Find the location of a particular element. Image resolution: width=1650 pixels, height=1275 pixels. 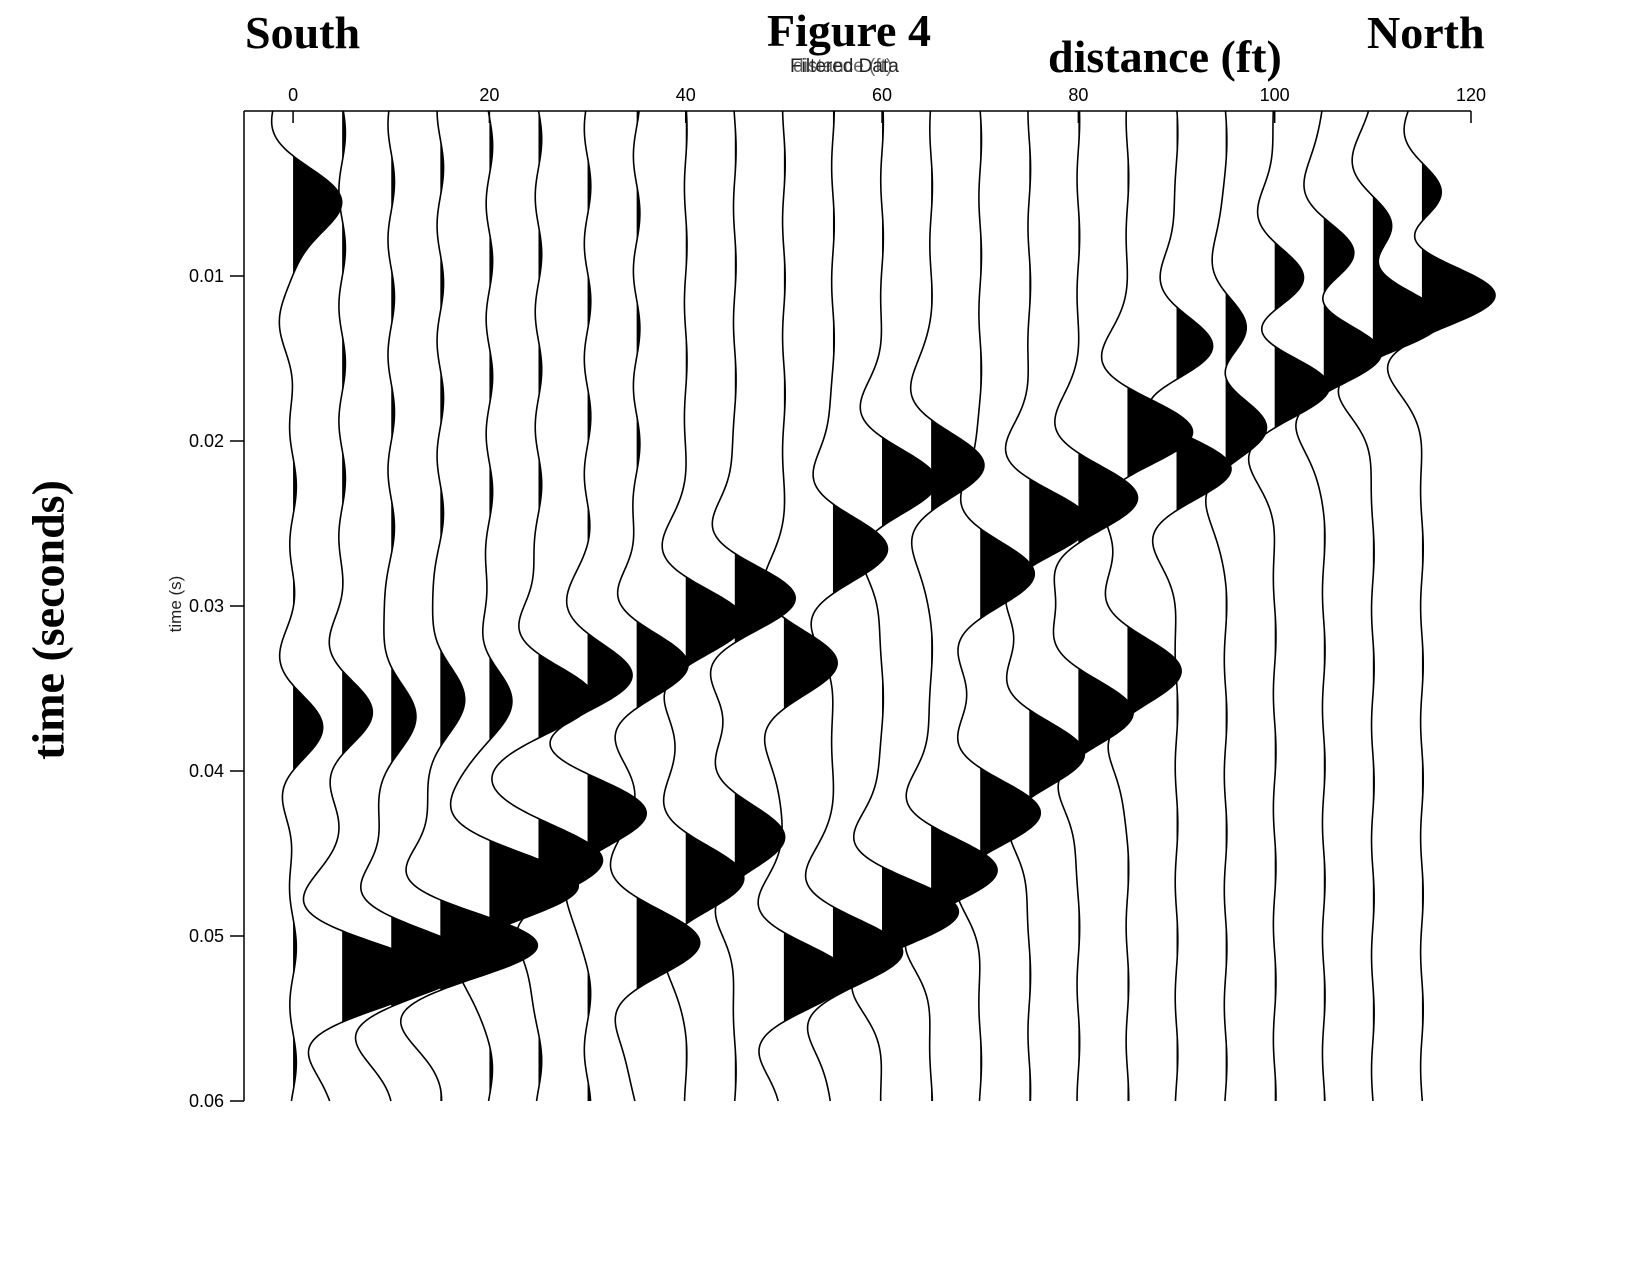

y-tick-label: 0.02 is located at coordinates (206, 441).